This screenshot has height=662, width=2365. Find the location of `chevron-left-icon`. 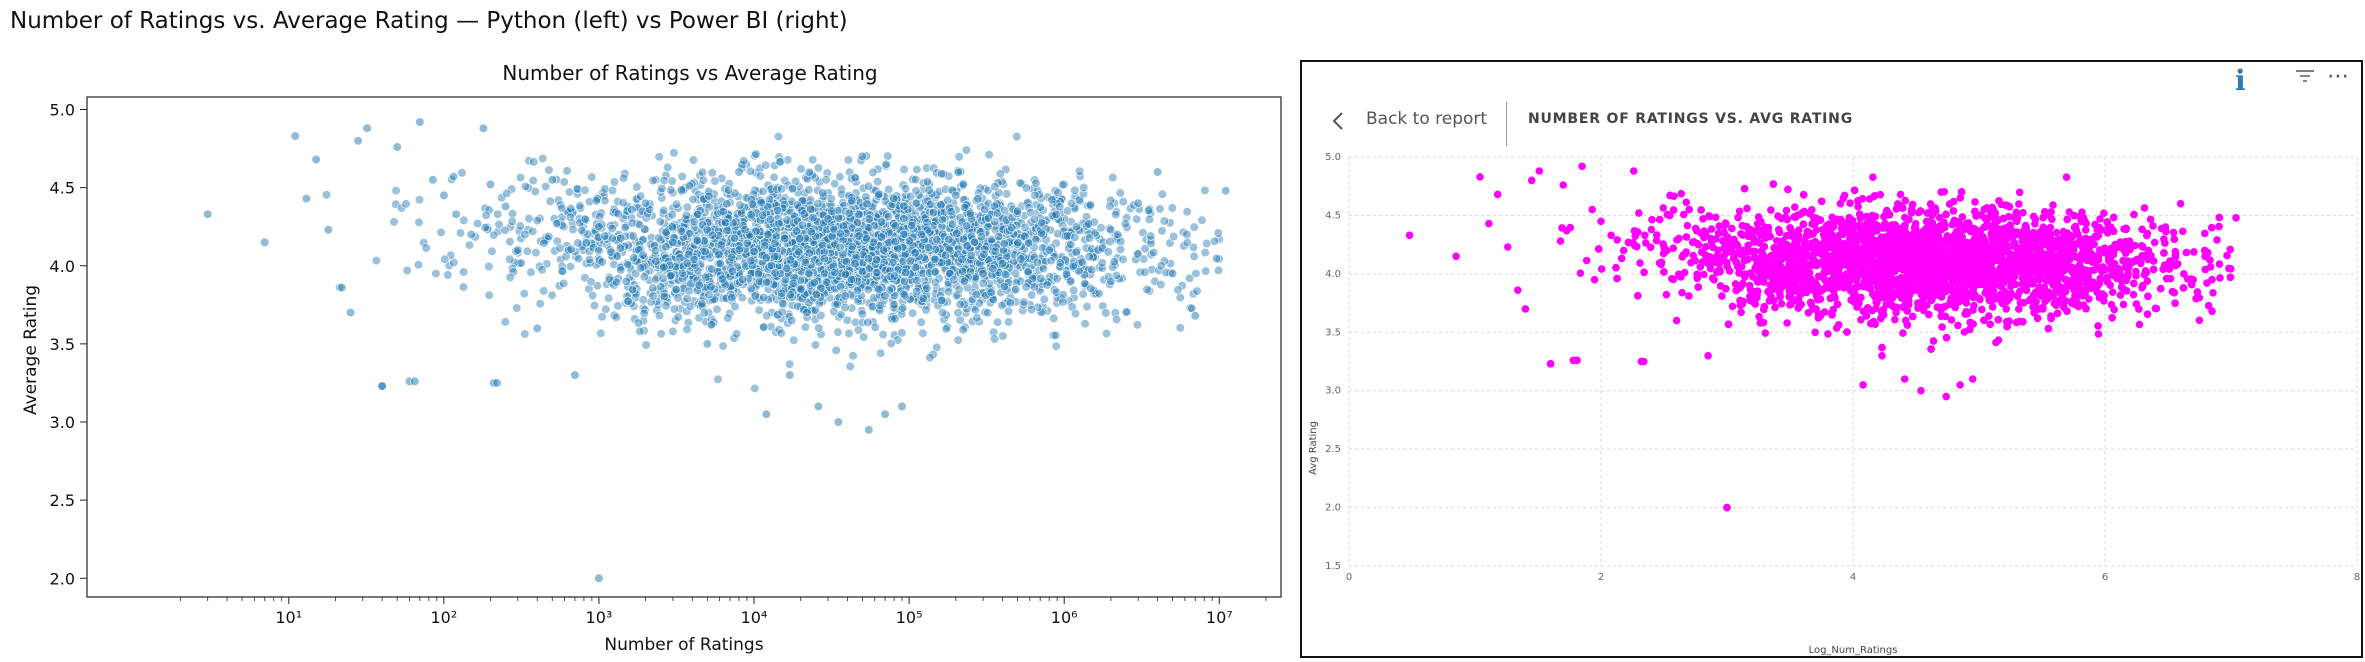

chevron-left-icon is located at coordinates (1338, 121).